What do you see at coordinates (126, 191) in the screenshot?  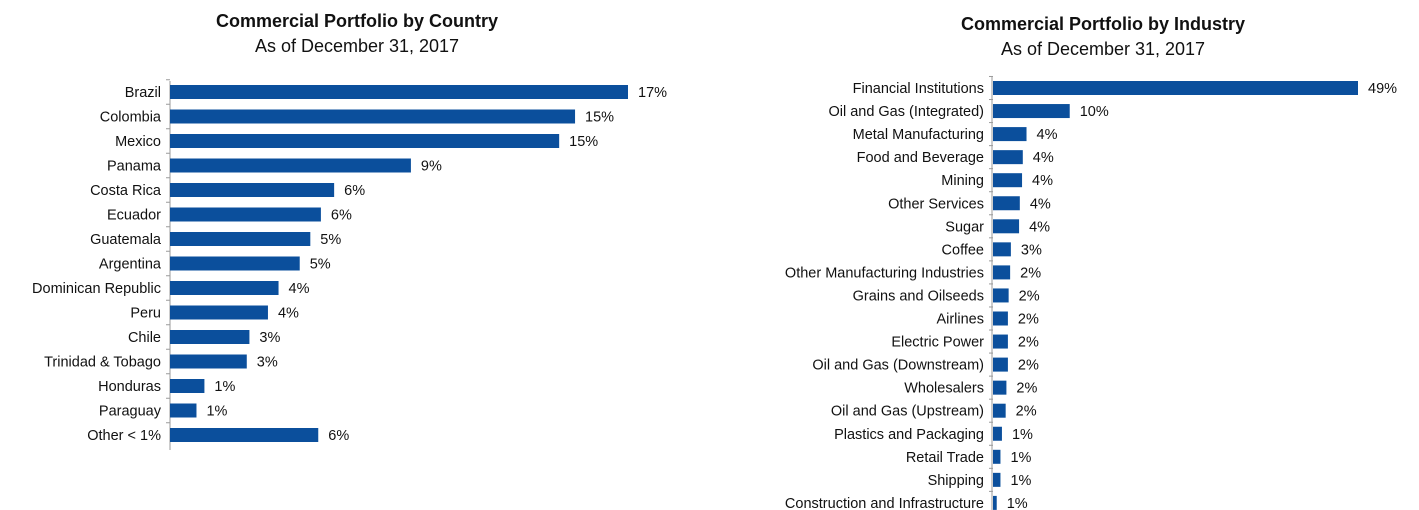 I see `country-category-label: Costa Rica` at bounding box center [126, 191].